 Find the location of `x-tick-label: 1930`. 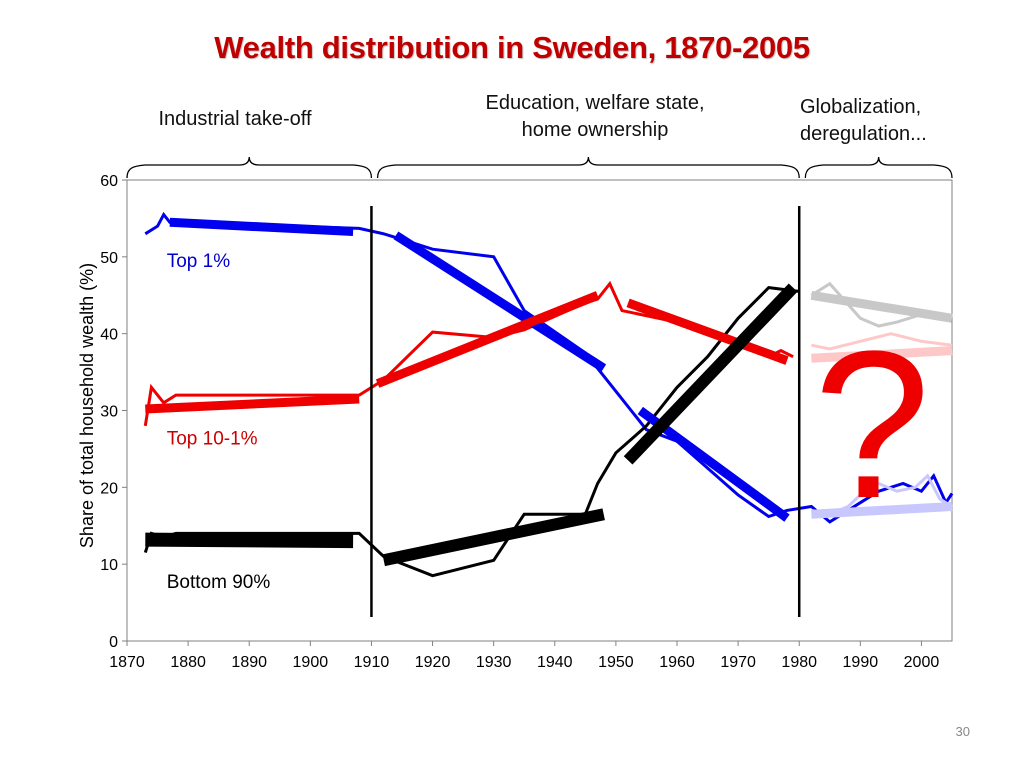

x-tick-label: 1930 is located at coordinates (494, 662).